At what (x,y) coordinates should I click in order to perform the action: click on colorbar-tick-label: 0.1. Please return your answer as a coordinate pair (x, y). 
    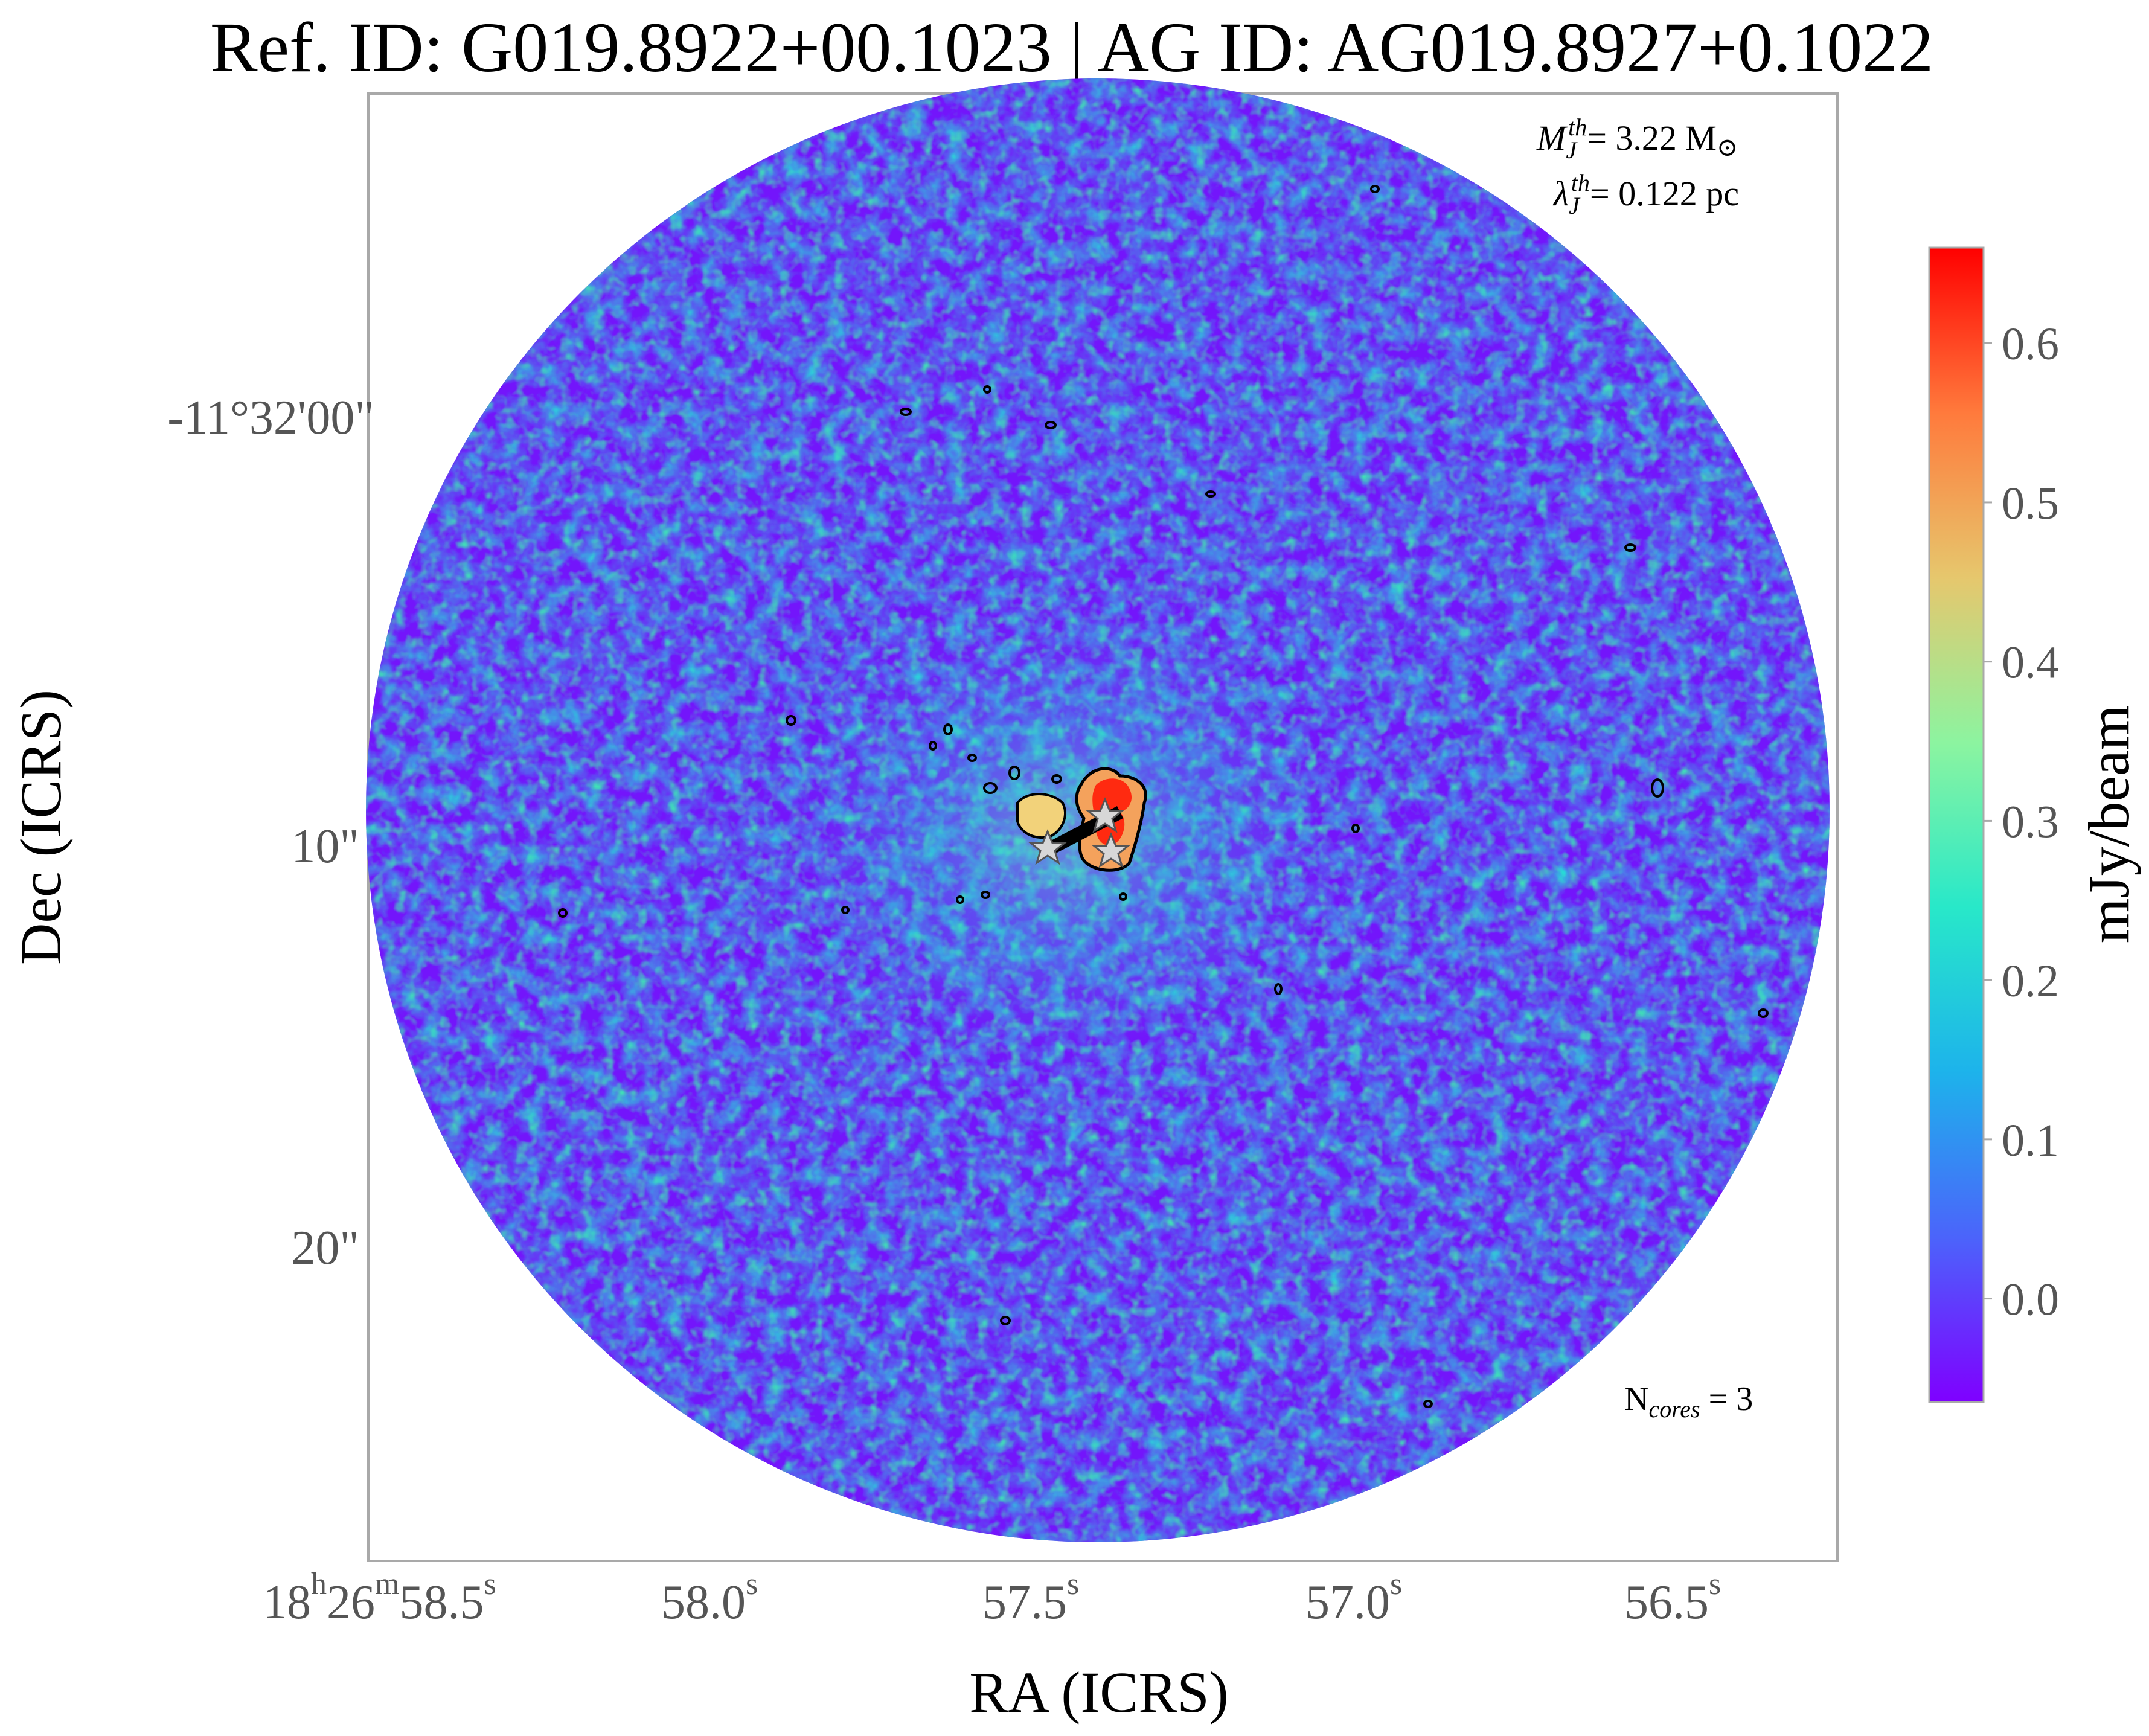
    Looking at the image, I should click on (2030, 1140).